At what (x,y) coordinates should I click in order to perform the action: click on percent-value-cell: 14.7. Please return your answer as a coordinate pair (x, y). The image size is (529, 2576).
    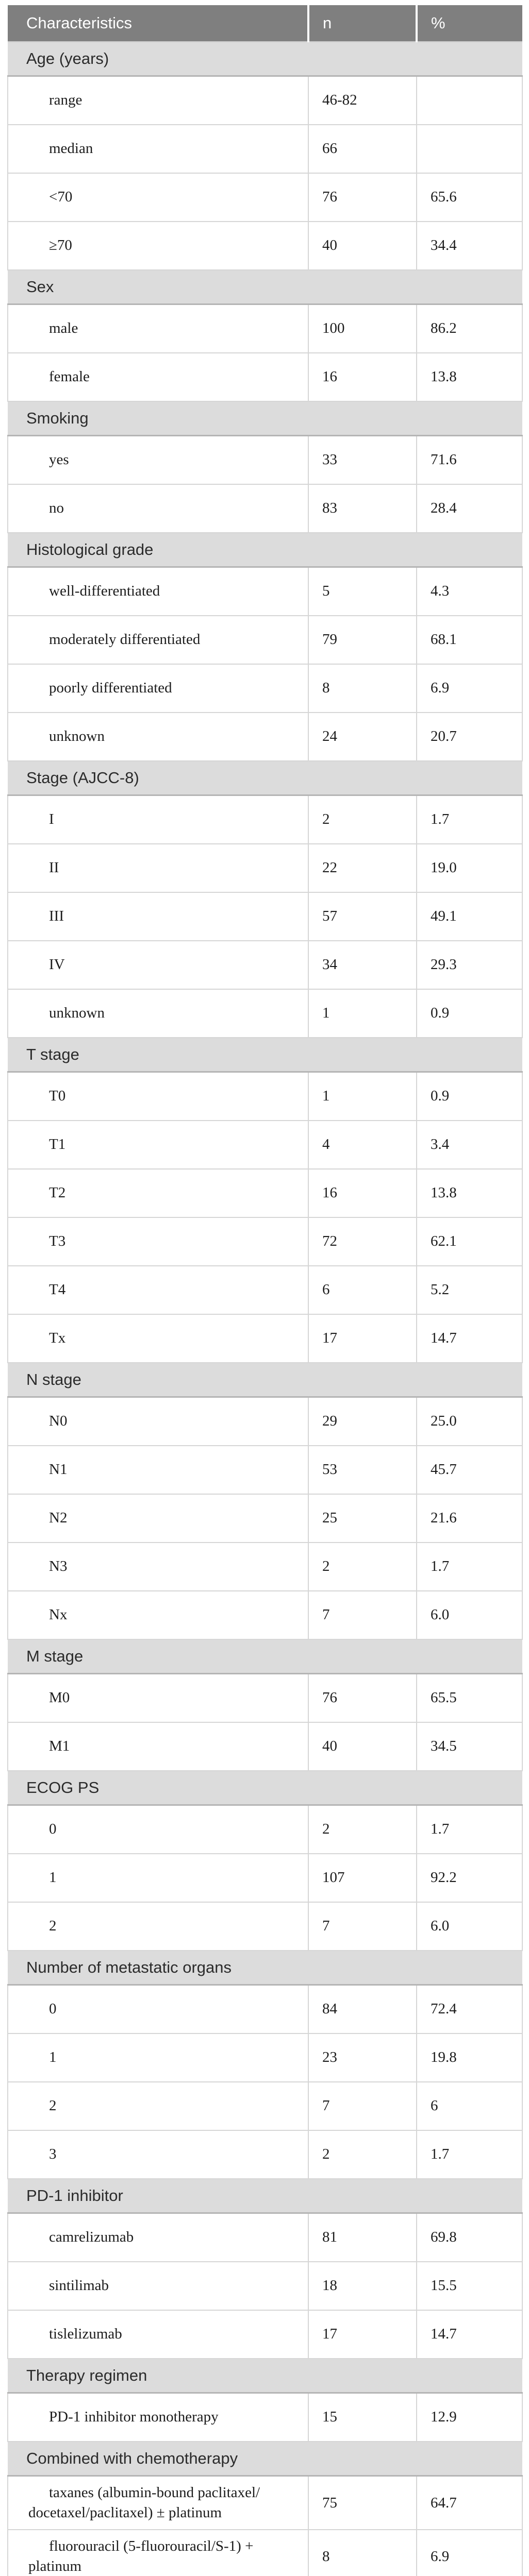
    Looking at the image, I should click on (469, 2334).